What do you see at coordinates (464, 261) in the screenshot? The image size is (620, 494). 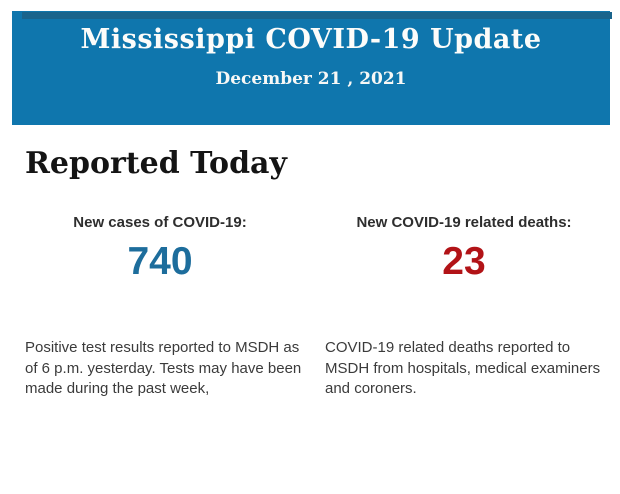 I see `new-deaths-value: 23` at bounding box center [464, 261].